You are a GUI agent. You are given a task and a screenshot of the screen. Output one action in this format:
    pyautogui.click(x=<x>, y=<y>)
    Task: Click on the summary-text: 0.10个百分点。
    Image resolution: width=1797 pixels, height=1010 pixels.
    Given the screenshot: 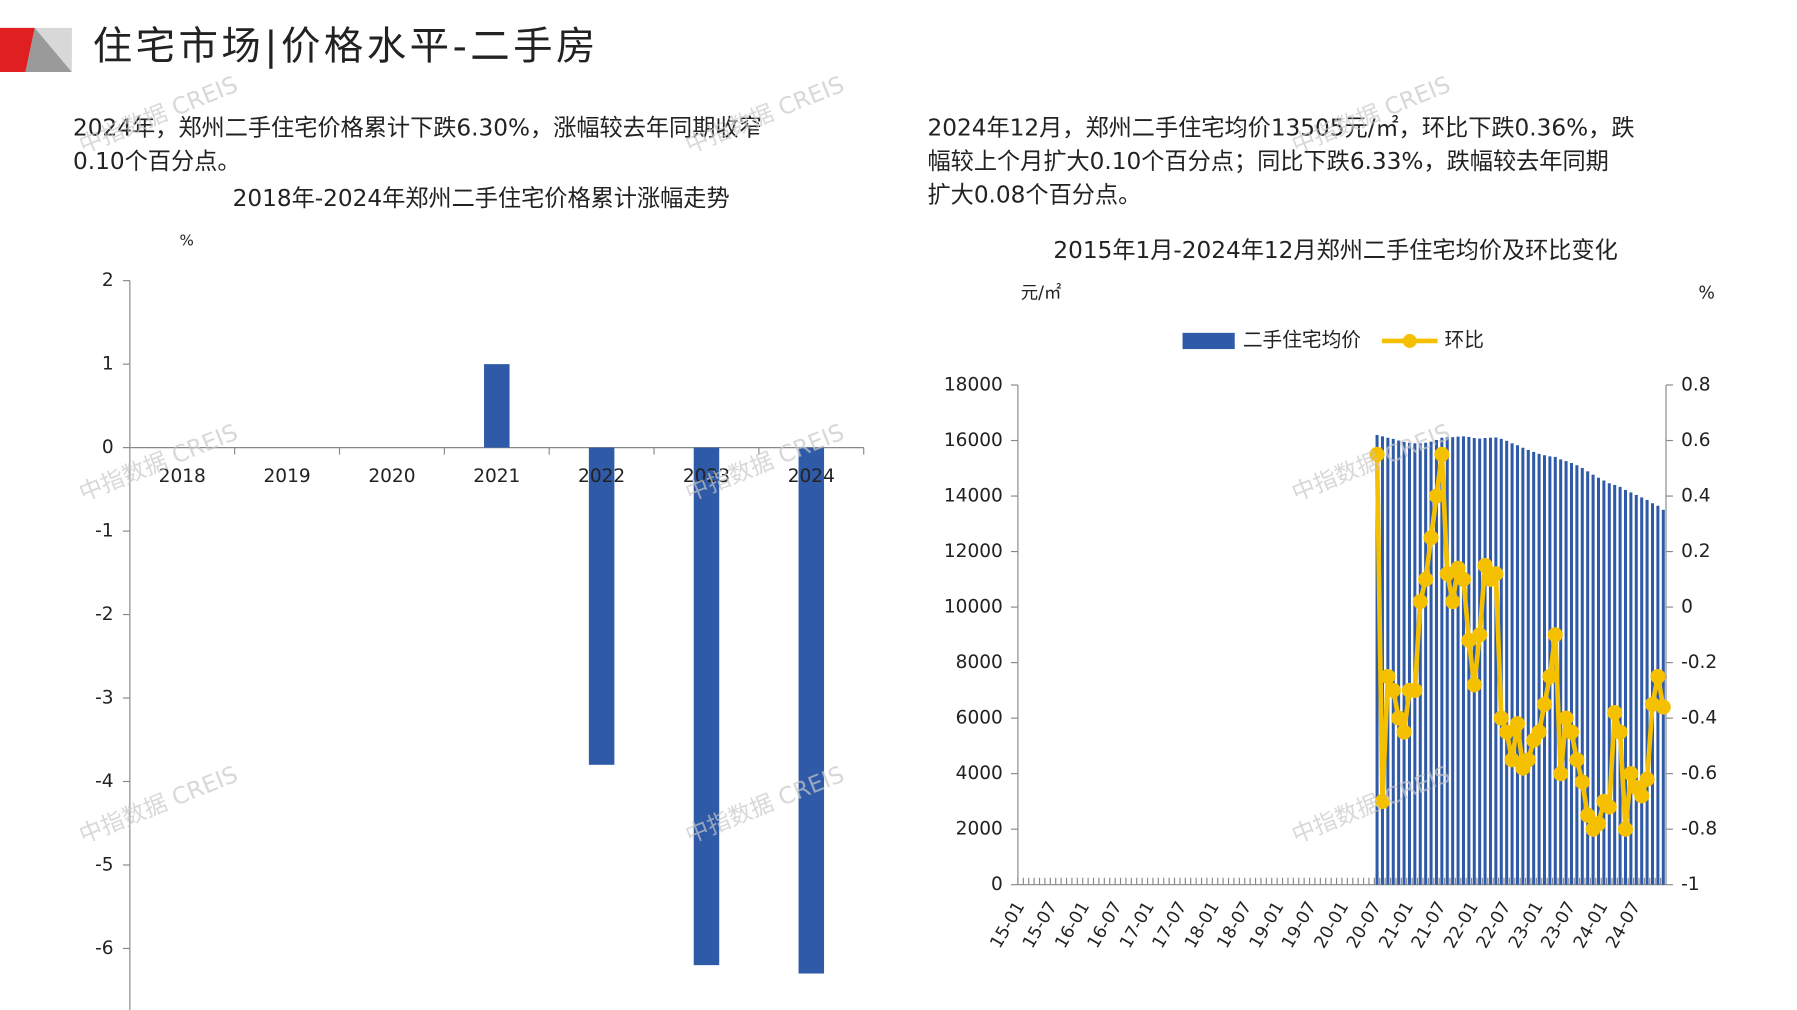 What is the action you would take?
    pyautogui.click(x=156, y=161)
    